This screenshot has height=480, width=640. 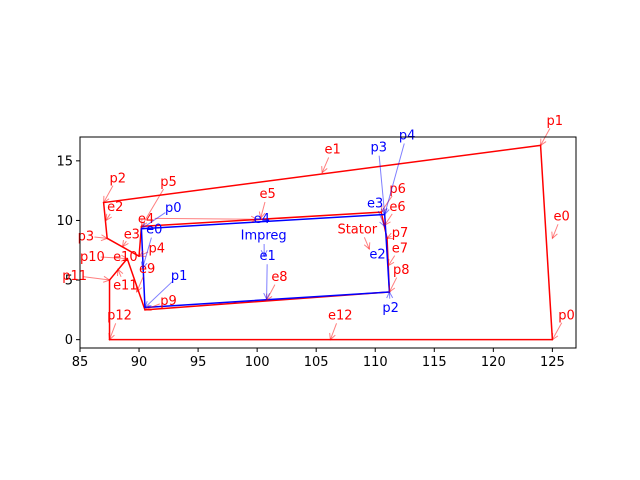 I want to click on annotation-label: e7, so click(x=400, y=249).